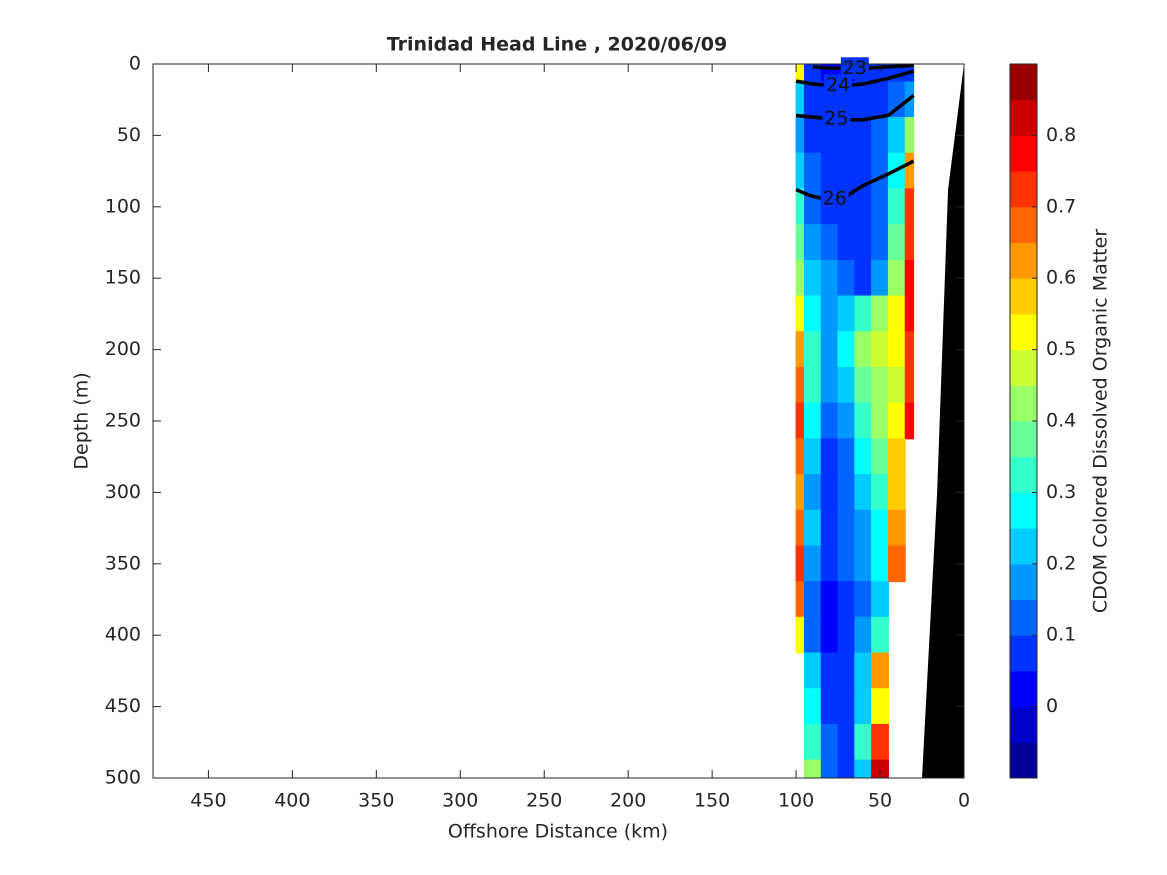 The height and width of the screenshot is (875, 1167). I want to click on y-tick-label: 200, so click(123, 349).